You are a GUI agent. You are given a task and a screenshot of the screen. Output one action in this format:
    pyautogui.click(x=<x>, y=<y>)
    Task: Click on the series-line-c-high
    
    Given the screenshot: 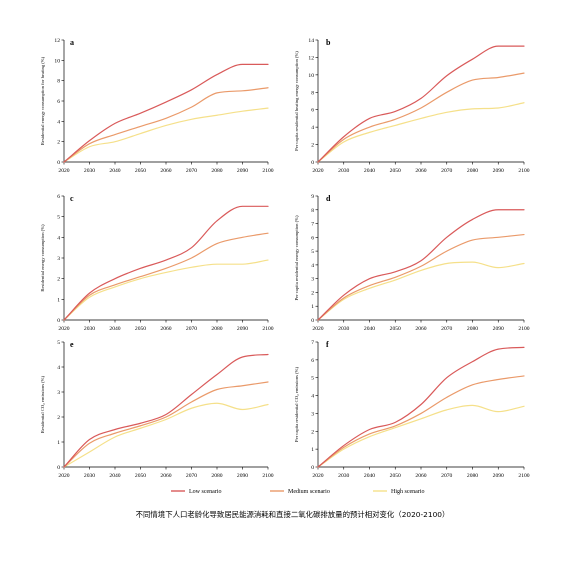 What is the action you would take?
    pyautogui.click(x=166, y=290)
    